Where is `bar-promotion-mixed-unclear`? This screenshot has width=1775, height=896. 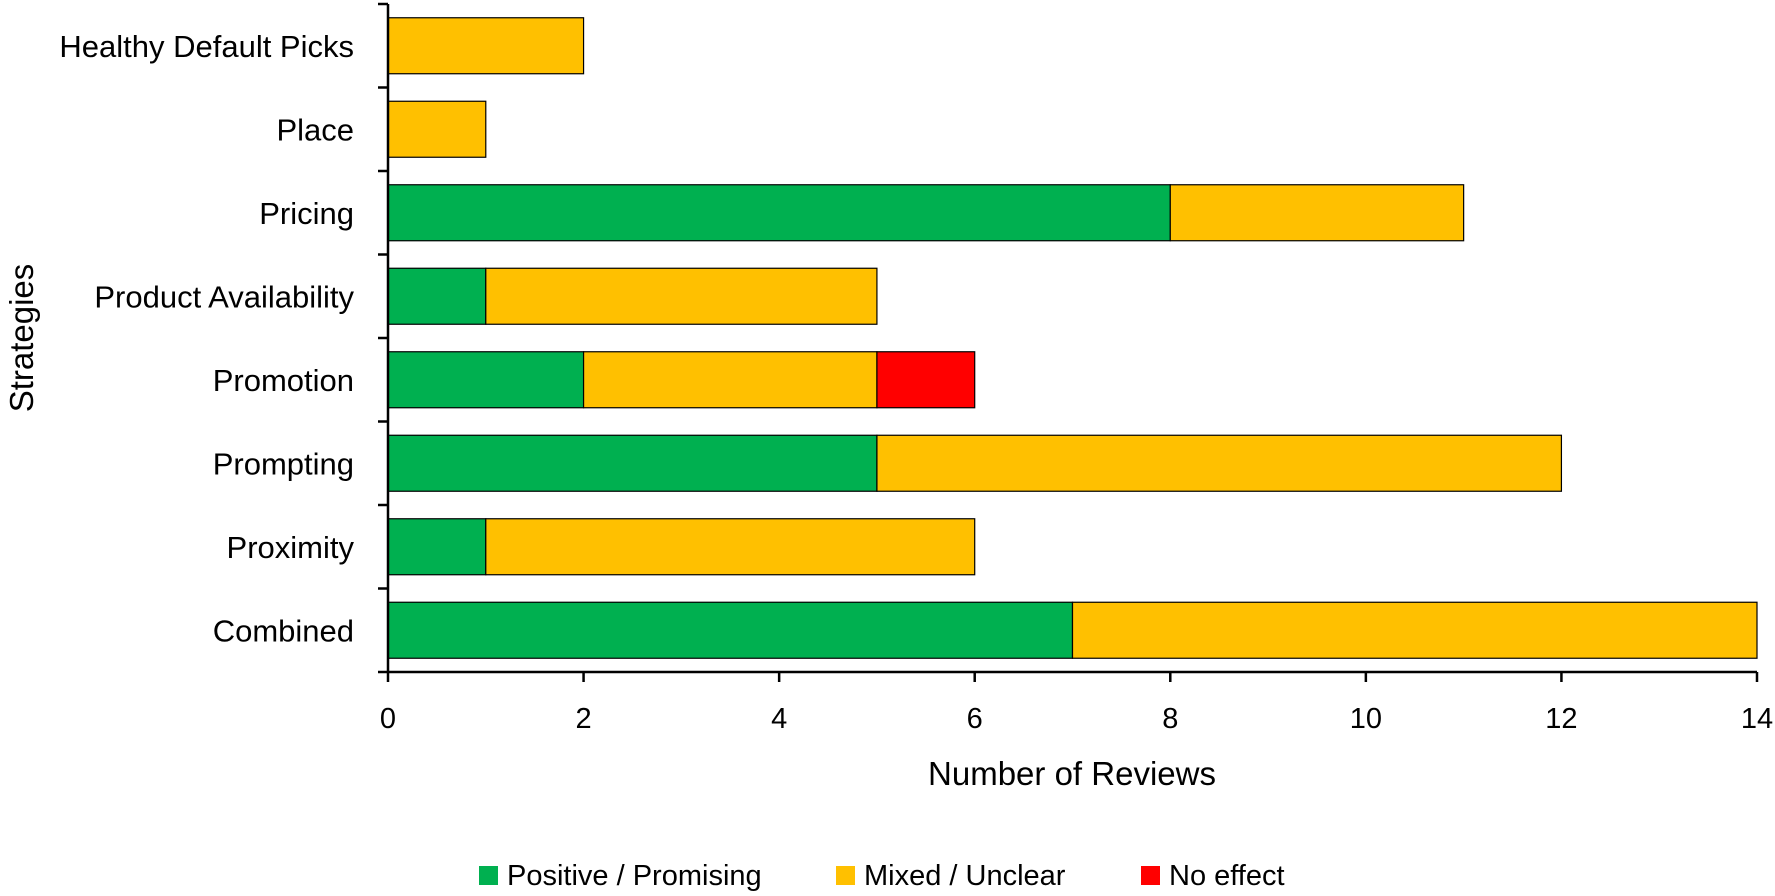
bar-promotion-mixed-unclear is located at coordinates (730, 380).